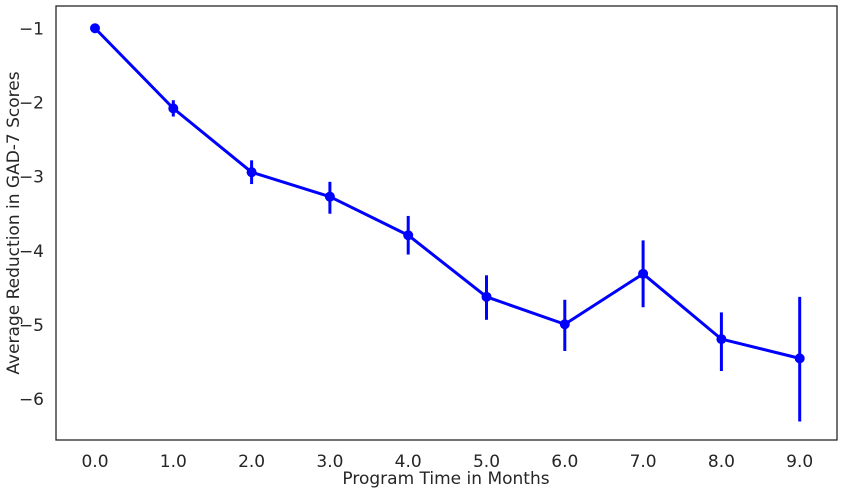 The height and width of the screenshot is (496, 844). What do you see at coordinates (721, 462) in the screenshot?
I see `x-tick-label: 8.0` at bounding box center [721, 462].